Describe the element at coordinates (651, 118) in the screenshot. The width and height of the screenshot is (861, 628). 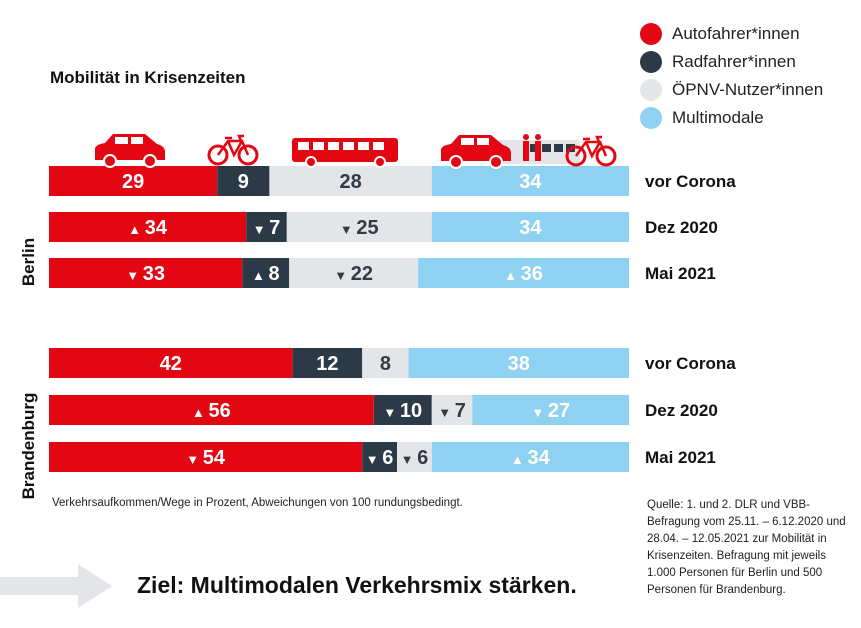
I see `legend-swatch-multimodal` at that location.